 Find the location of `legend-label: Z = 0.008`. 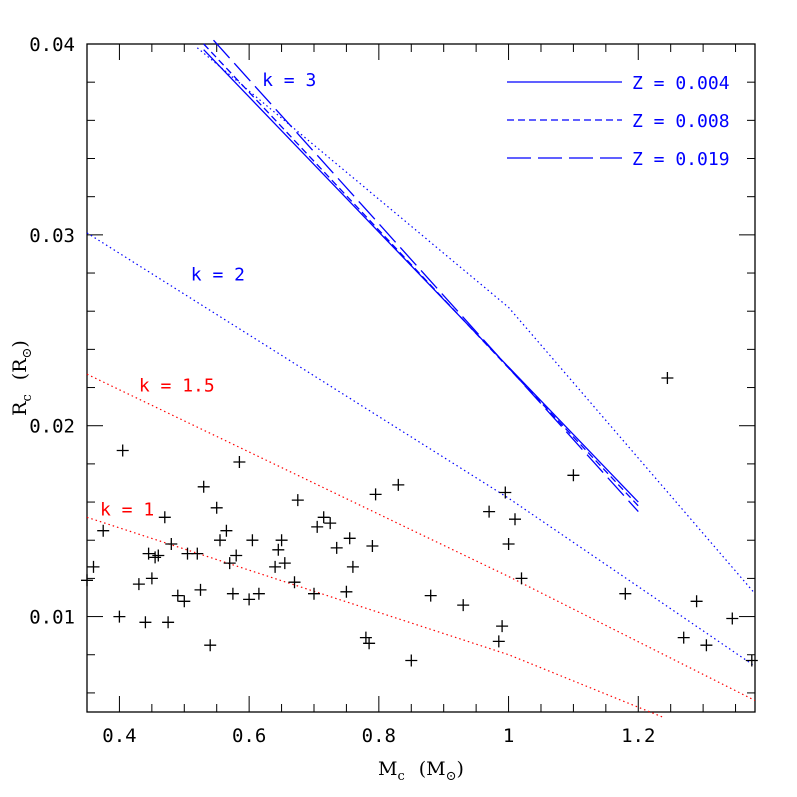

legend-label: Z = 0.008 is located at coordinates (681, 121).